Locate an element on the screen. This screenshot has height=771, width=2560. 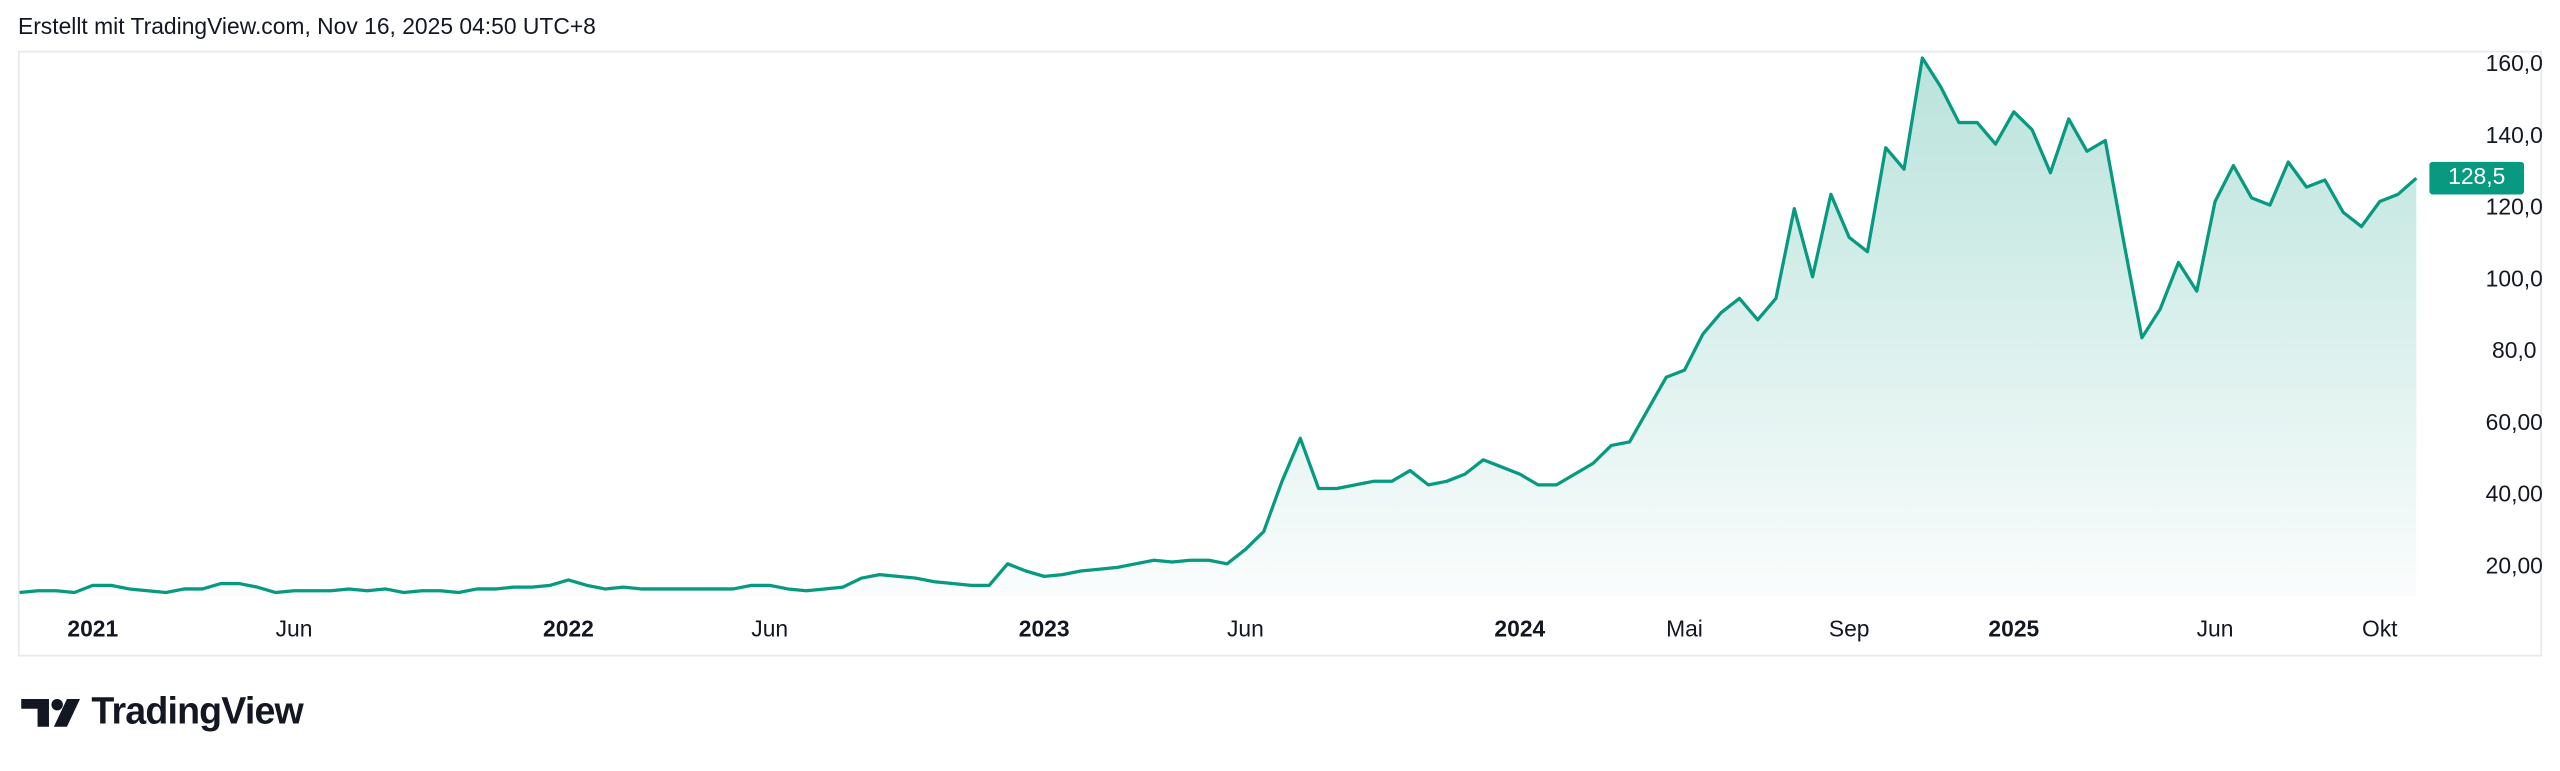
y-tick-label: 80,0 is located at coordinates (2514, 350).